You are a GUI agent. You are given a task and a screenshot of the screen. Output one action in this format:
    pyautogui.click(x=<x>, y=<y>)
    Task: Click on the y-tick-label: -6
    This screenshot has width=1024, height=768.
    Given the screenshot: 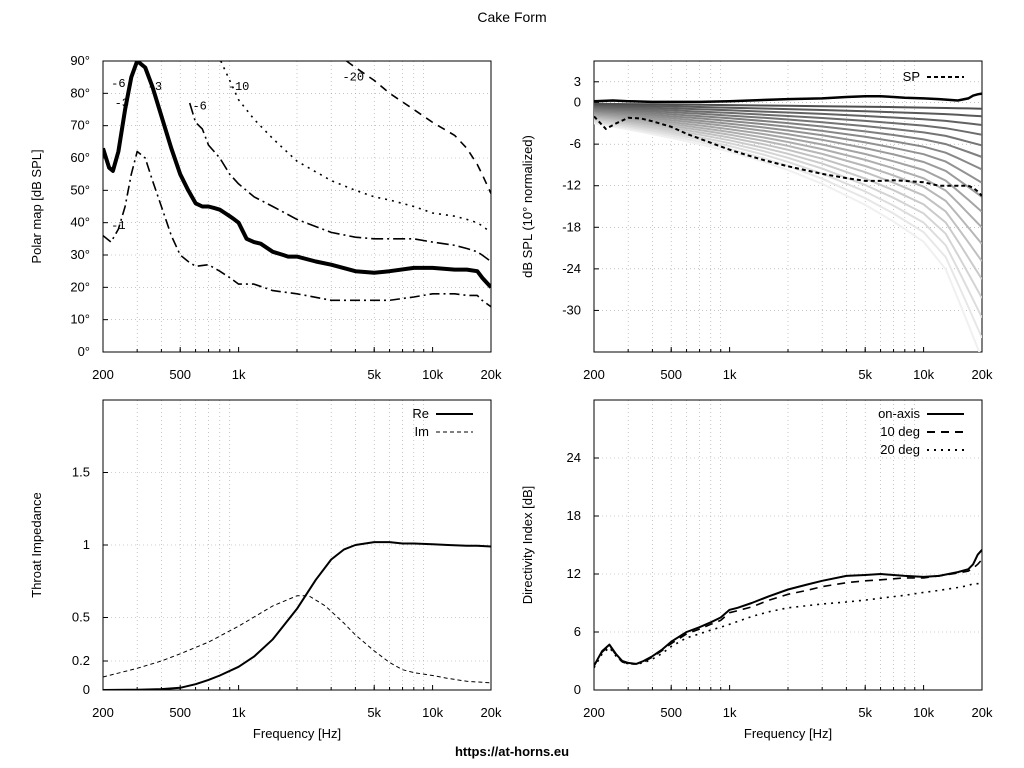 What is the action you would take?
    pyautogui.click(x=575, y=143)
    